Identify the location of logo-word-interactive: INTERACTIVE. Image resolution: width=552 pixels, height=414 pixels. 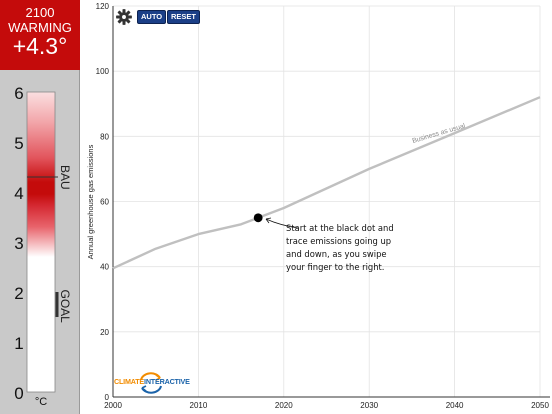
(167, 381).